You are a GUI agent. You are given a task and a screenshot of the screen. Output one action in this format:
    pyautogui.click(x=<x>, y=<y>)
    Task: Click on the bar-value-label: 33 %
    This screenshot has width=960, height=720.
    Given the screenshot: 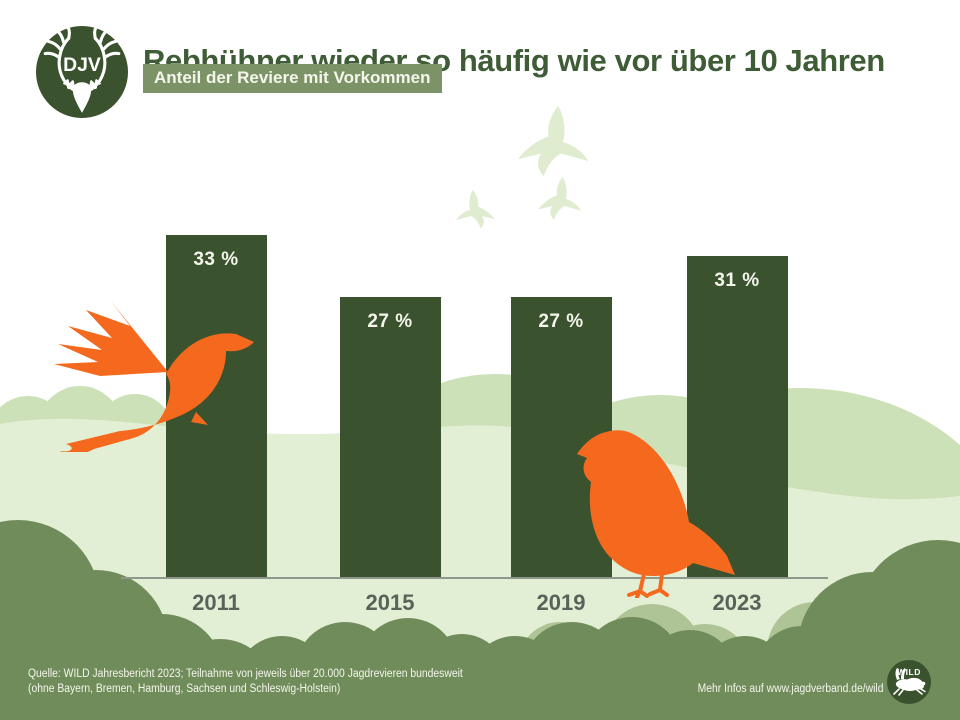 What is the action you would take?
    pyautogui.click(x=216, y=259)
    